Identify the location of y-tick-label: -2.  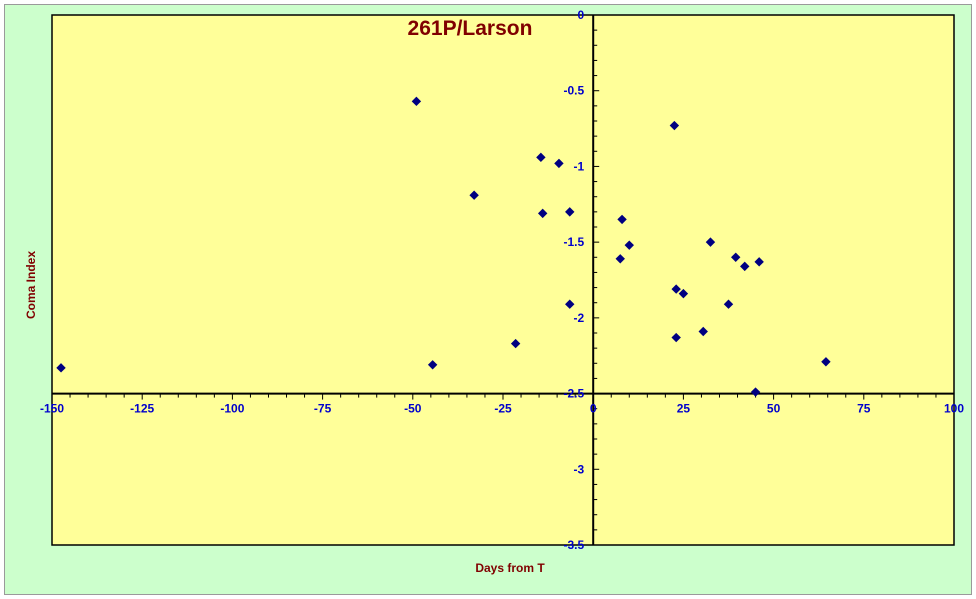
(579, 318).